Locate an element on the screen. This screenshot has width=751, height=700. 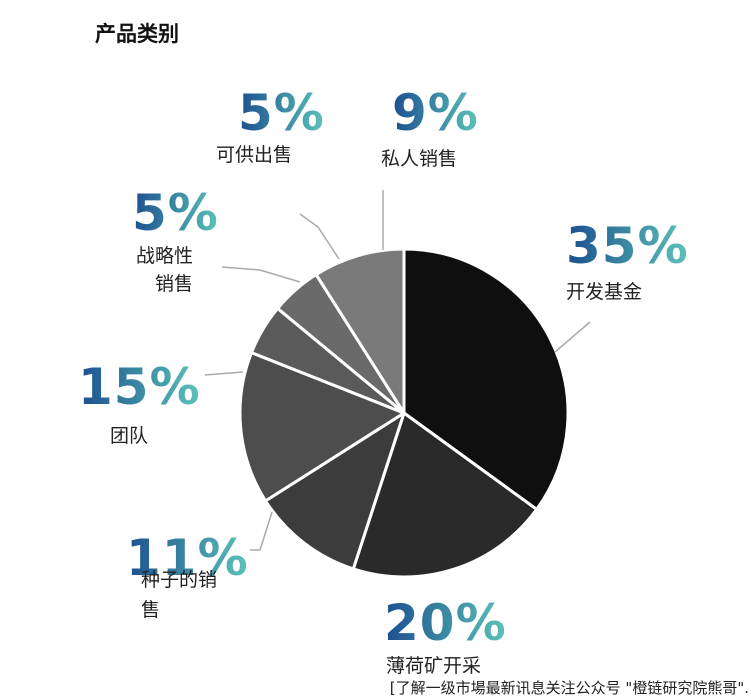
slice-percent-label: 35% is located at coordinates (627, 246).